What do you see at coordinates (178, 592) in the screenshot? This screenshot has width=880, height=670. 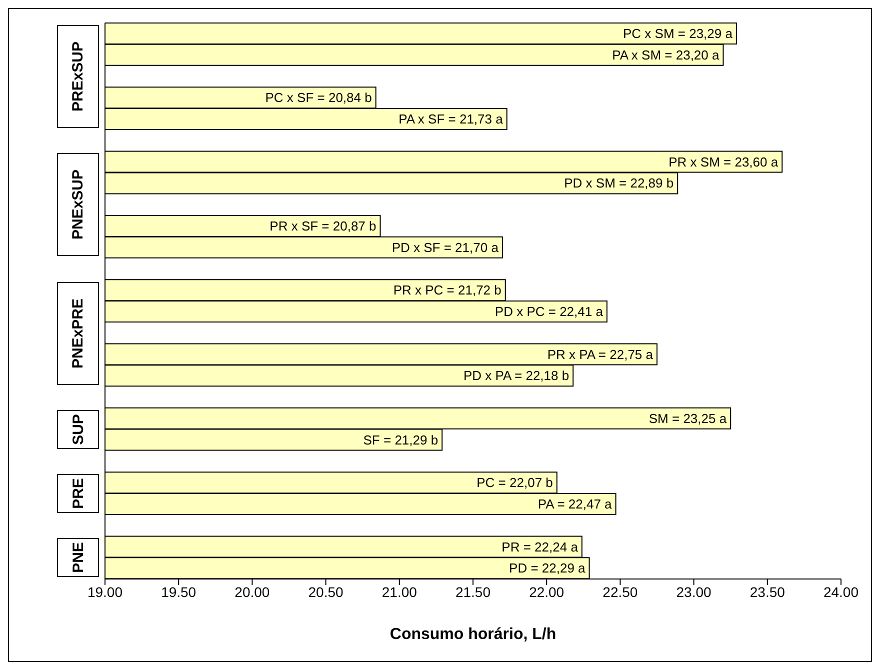 I see `x-tick-label: 19.50` at bounding box center [178, 592].